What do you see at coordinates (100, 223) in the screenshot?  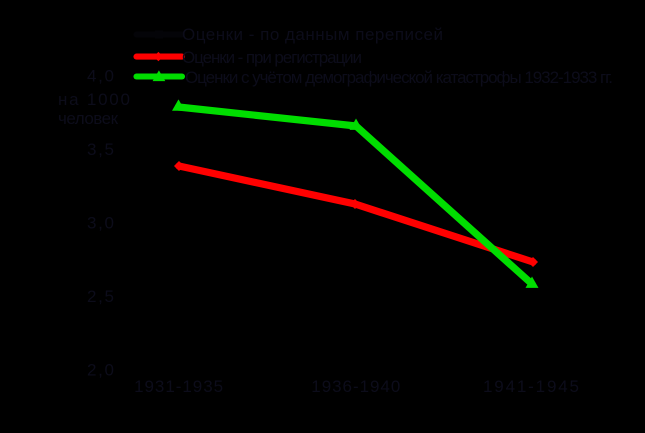 I see `svg-text: 3,0` at bounding box center [100, 223].